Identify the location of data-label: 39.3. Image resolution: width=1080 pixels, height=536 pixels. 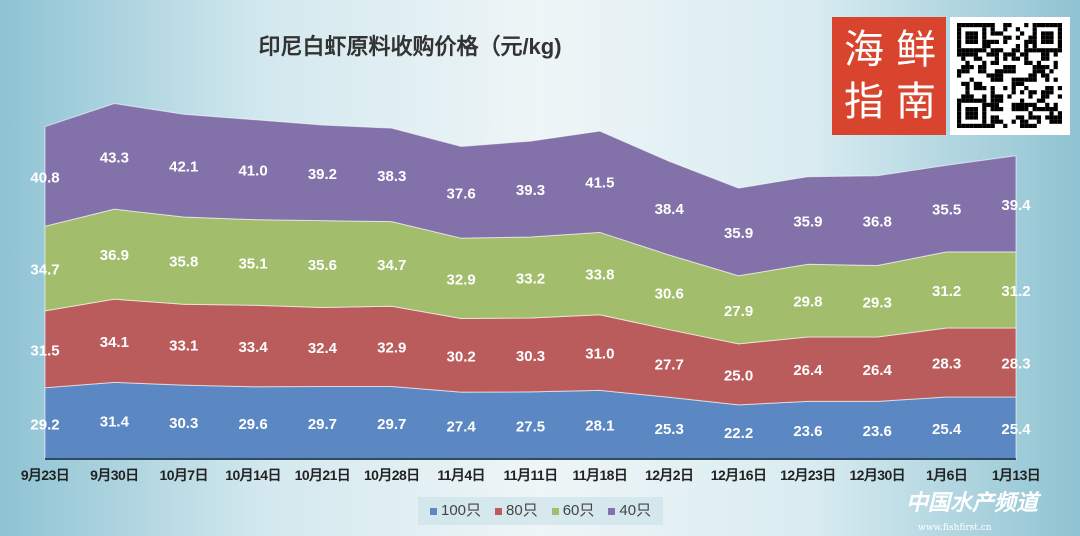
(530, 190).